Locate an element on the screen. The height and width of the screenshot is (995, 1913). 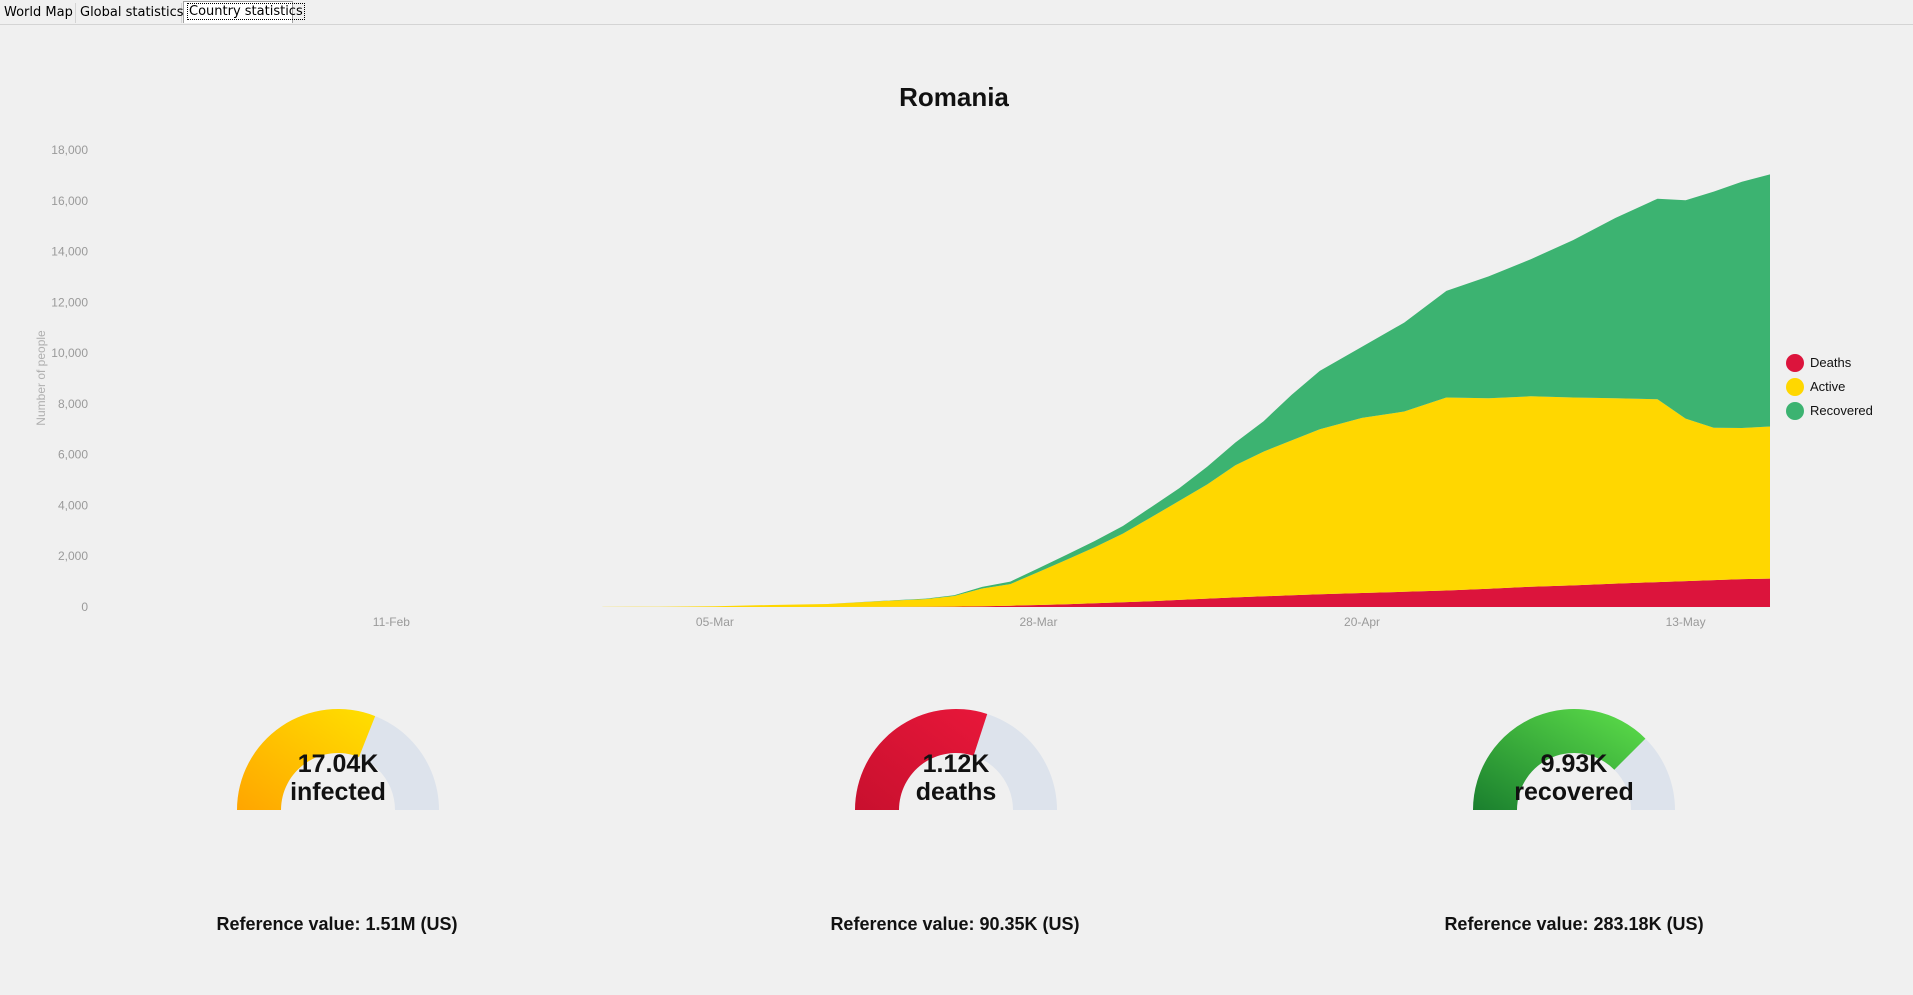
gauge-infected: 17.04K infected is located at coordinates (338, 756).